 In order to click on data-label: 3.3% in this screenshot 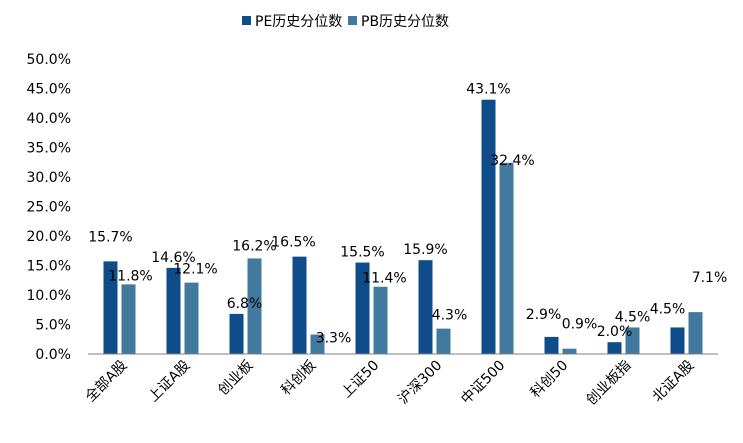, I will do `click(334, 339)`.